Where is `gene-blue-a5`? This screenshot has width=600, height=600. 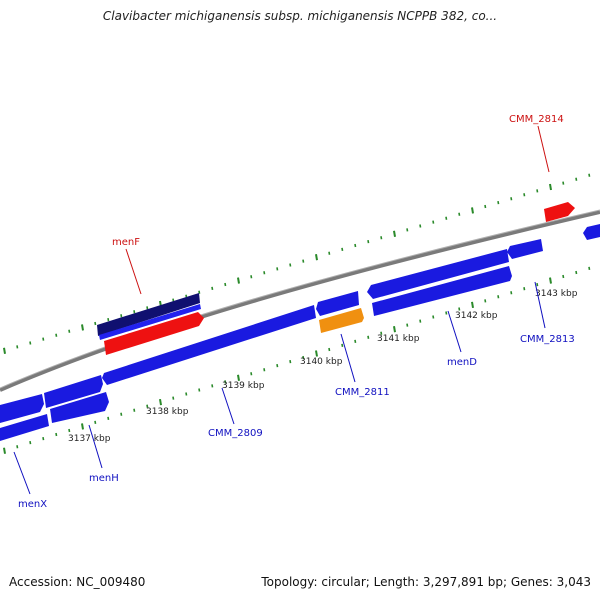
gene-blue-a5 is located at coordinates (438, 274).